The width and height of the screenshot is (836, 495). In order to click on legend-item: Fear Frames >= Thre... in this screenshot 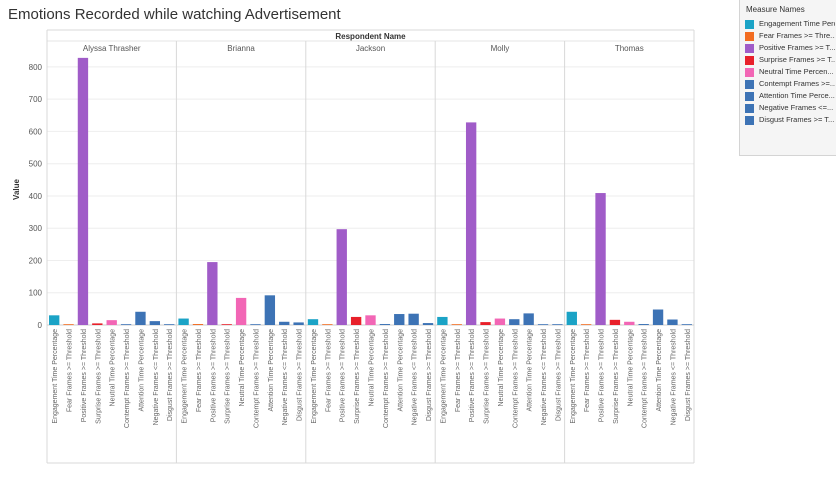, I will do `click(790, 37)`.